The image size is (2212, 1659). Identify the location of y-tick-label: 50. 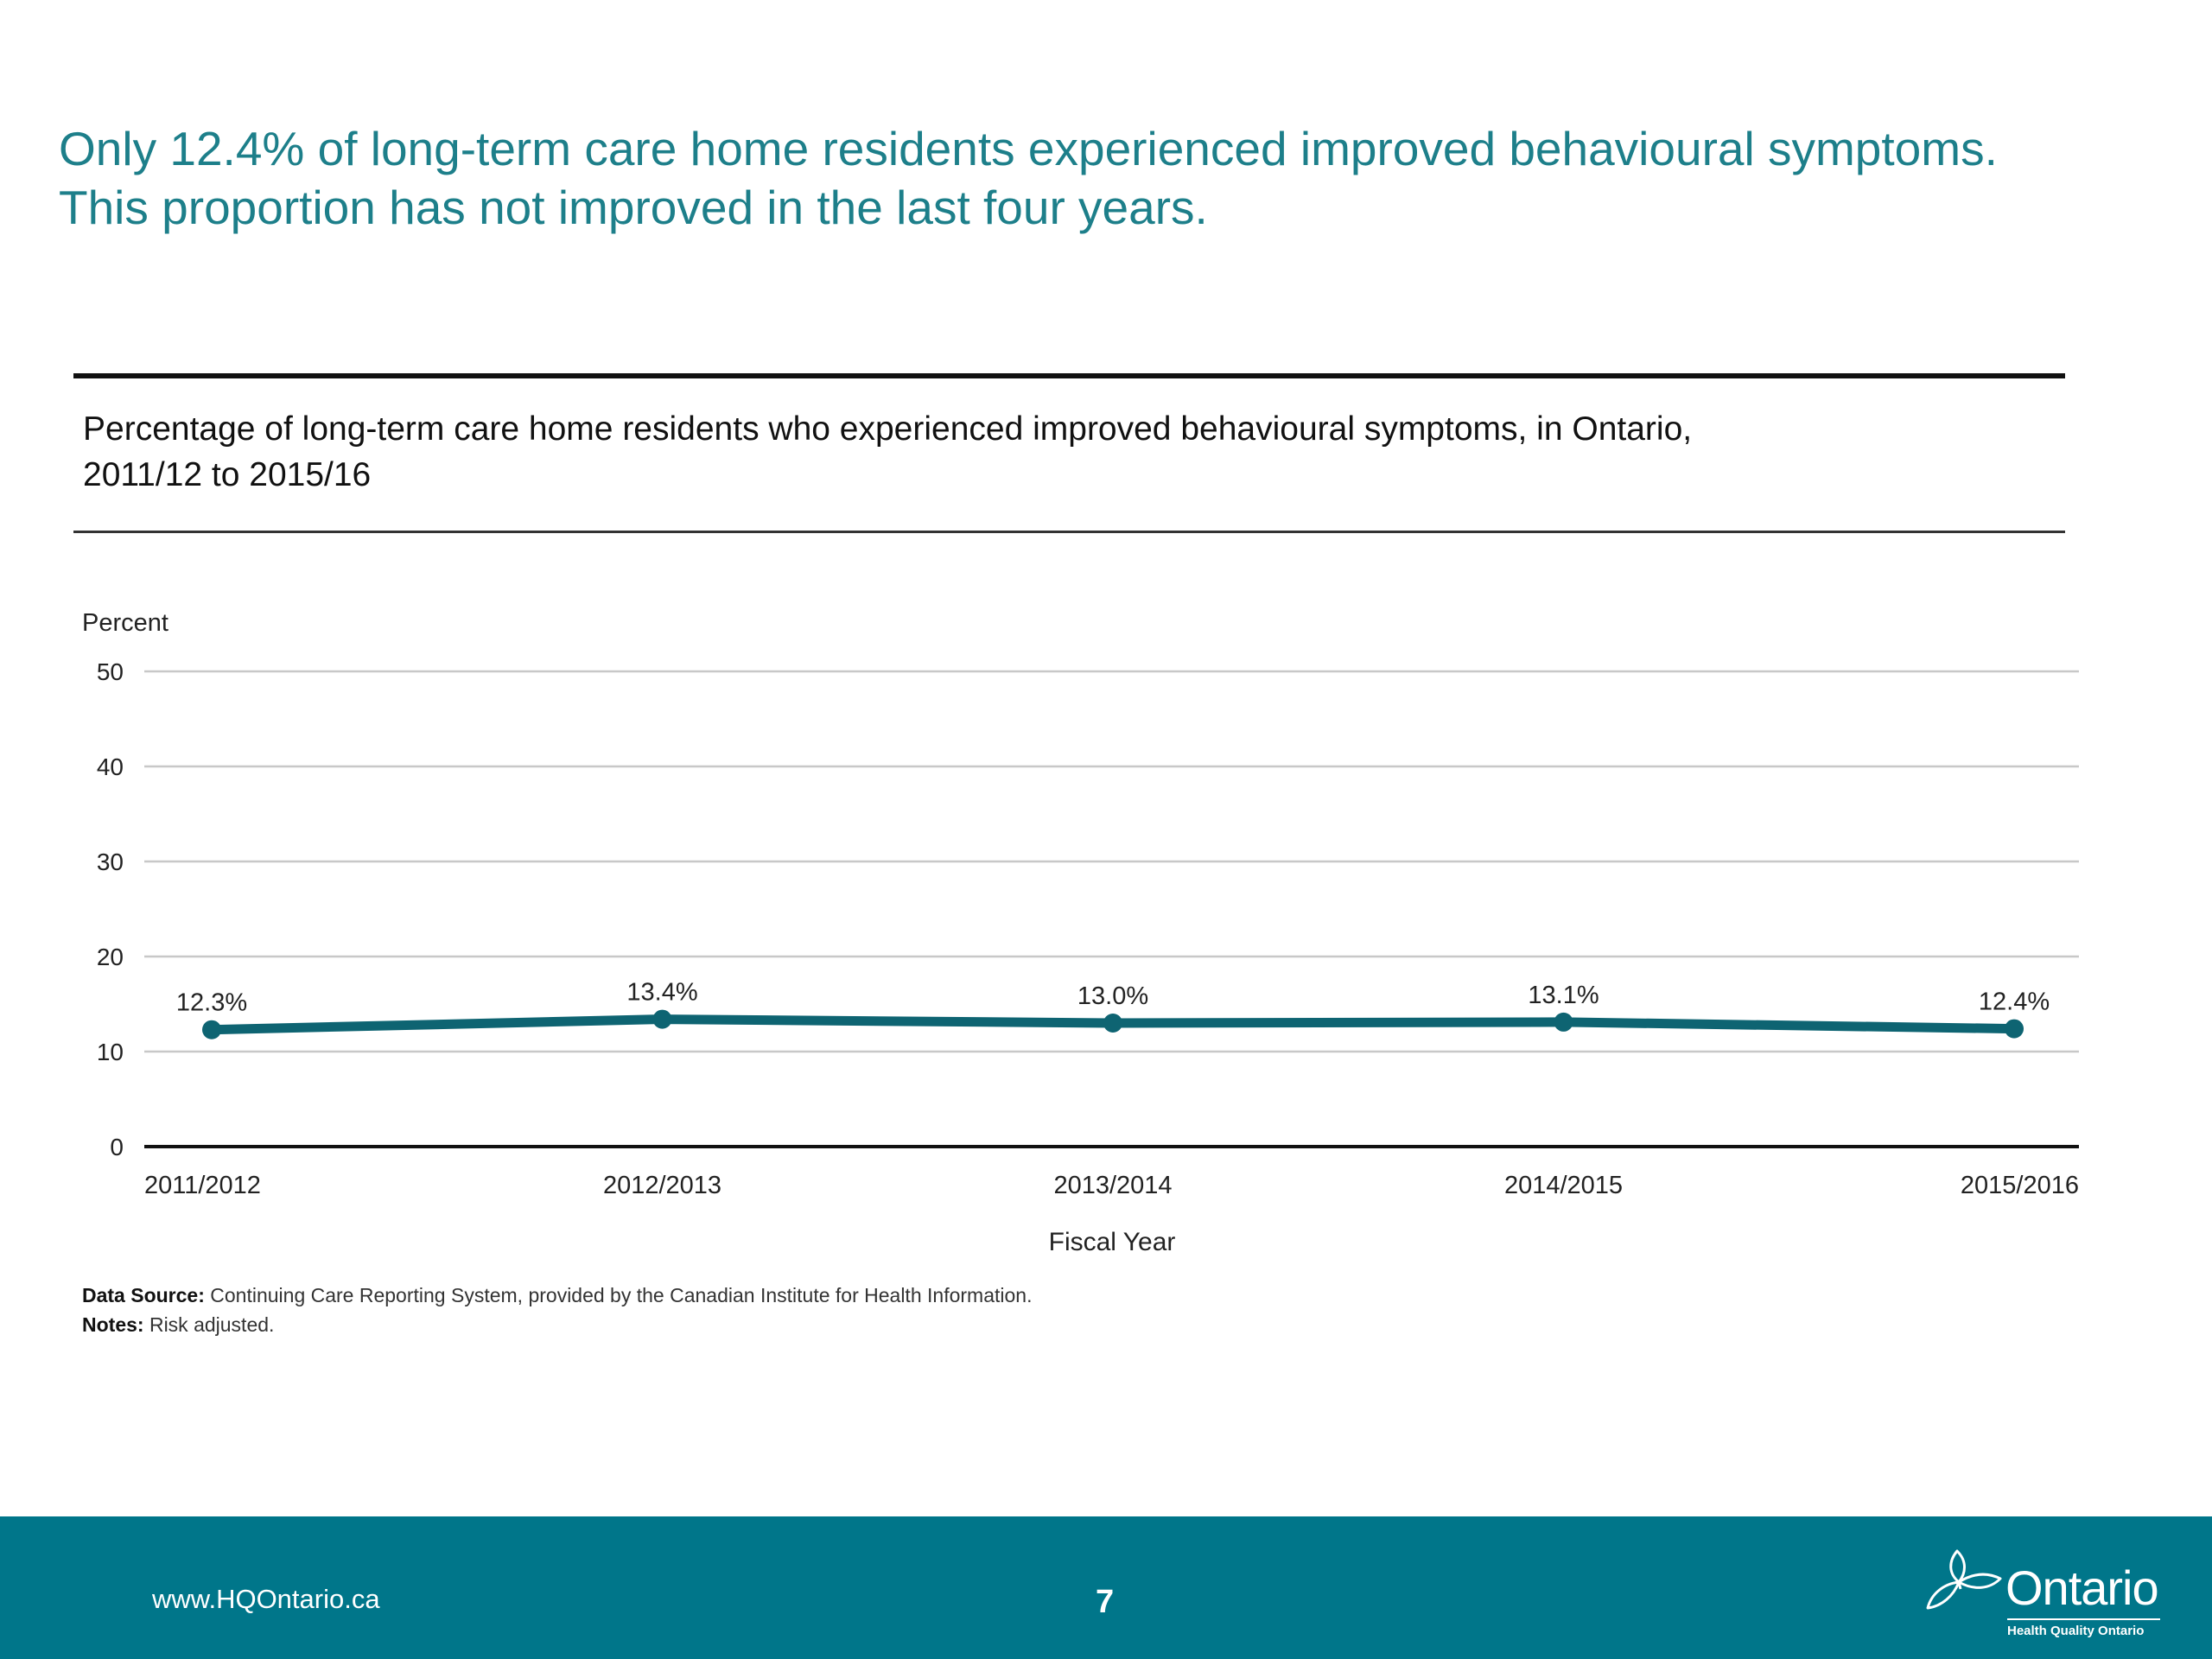
(110, 671).